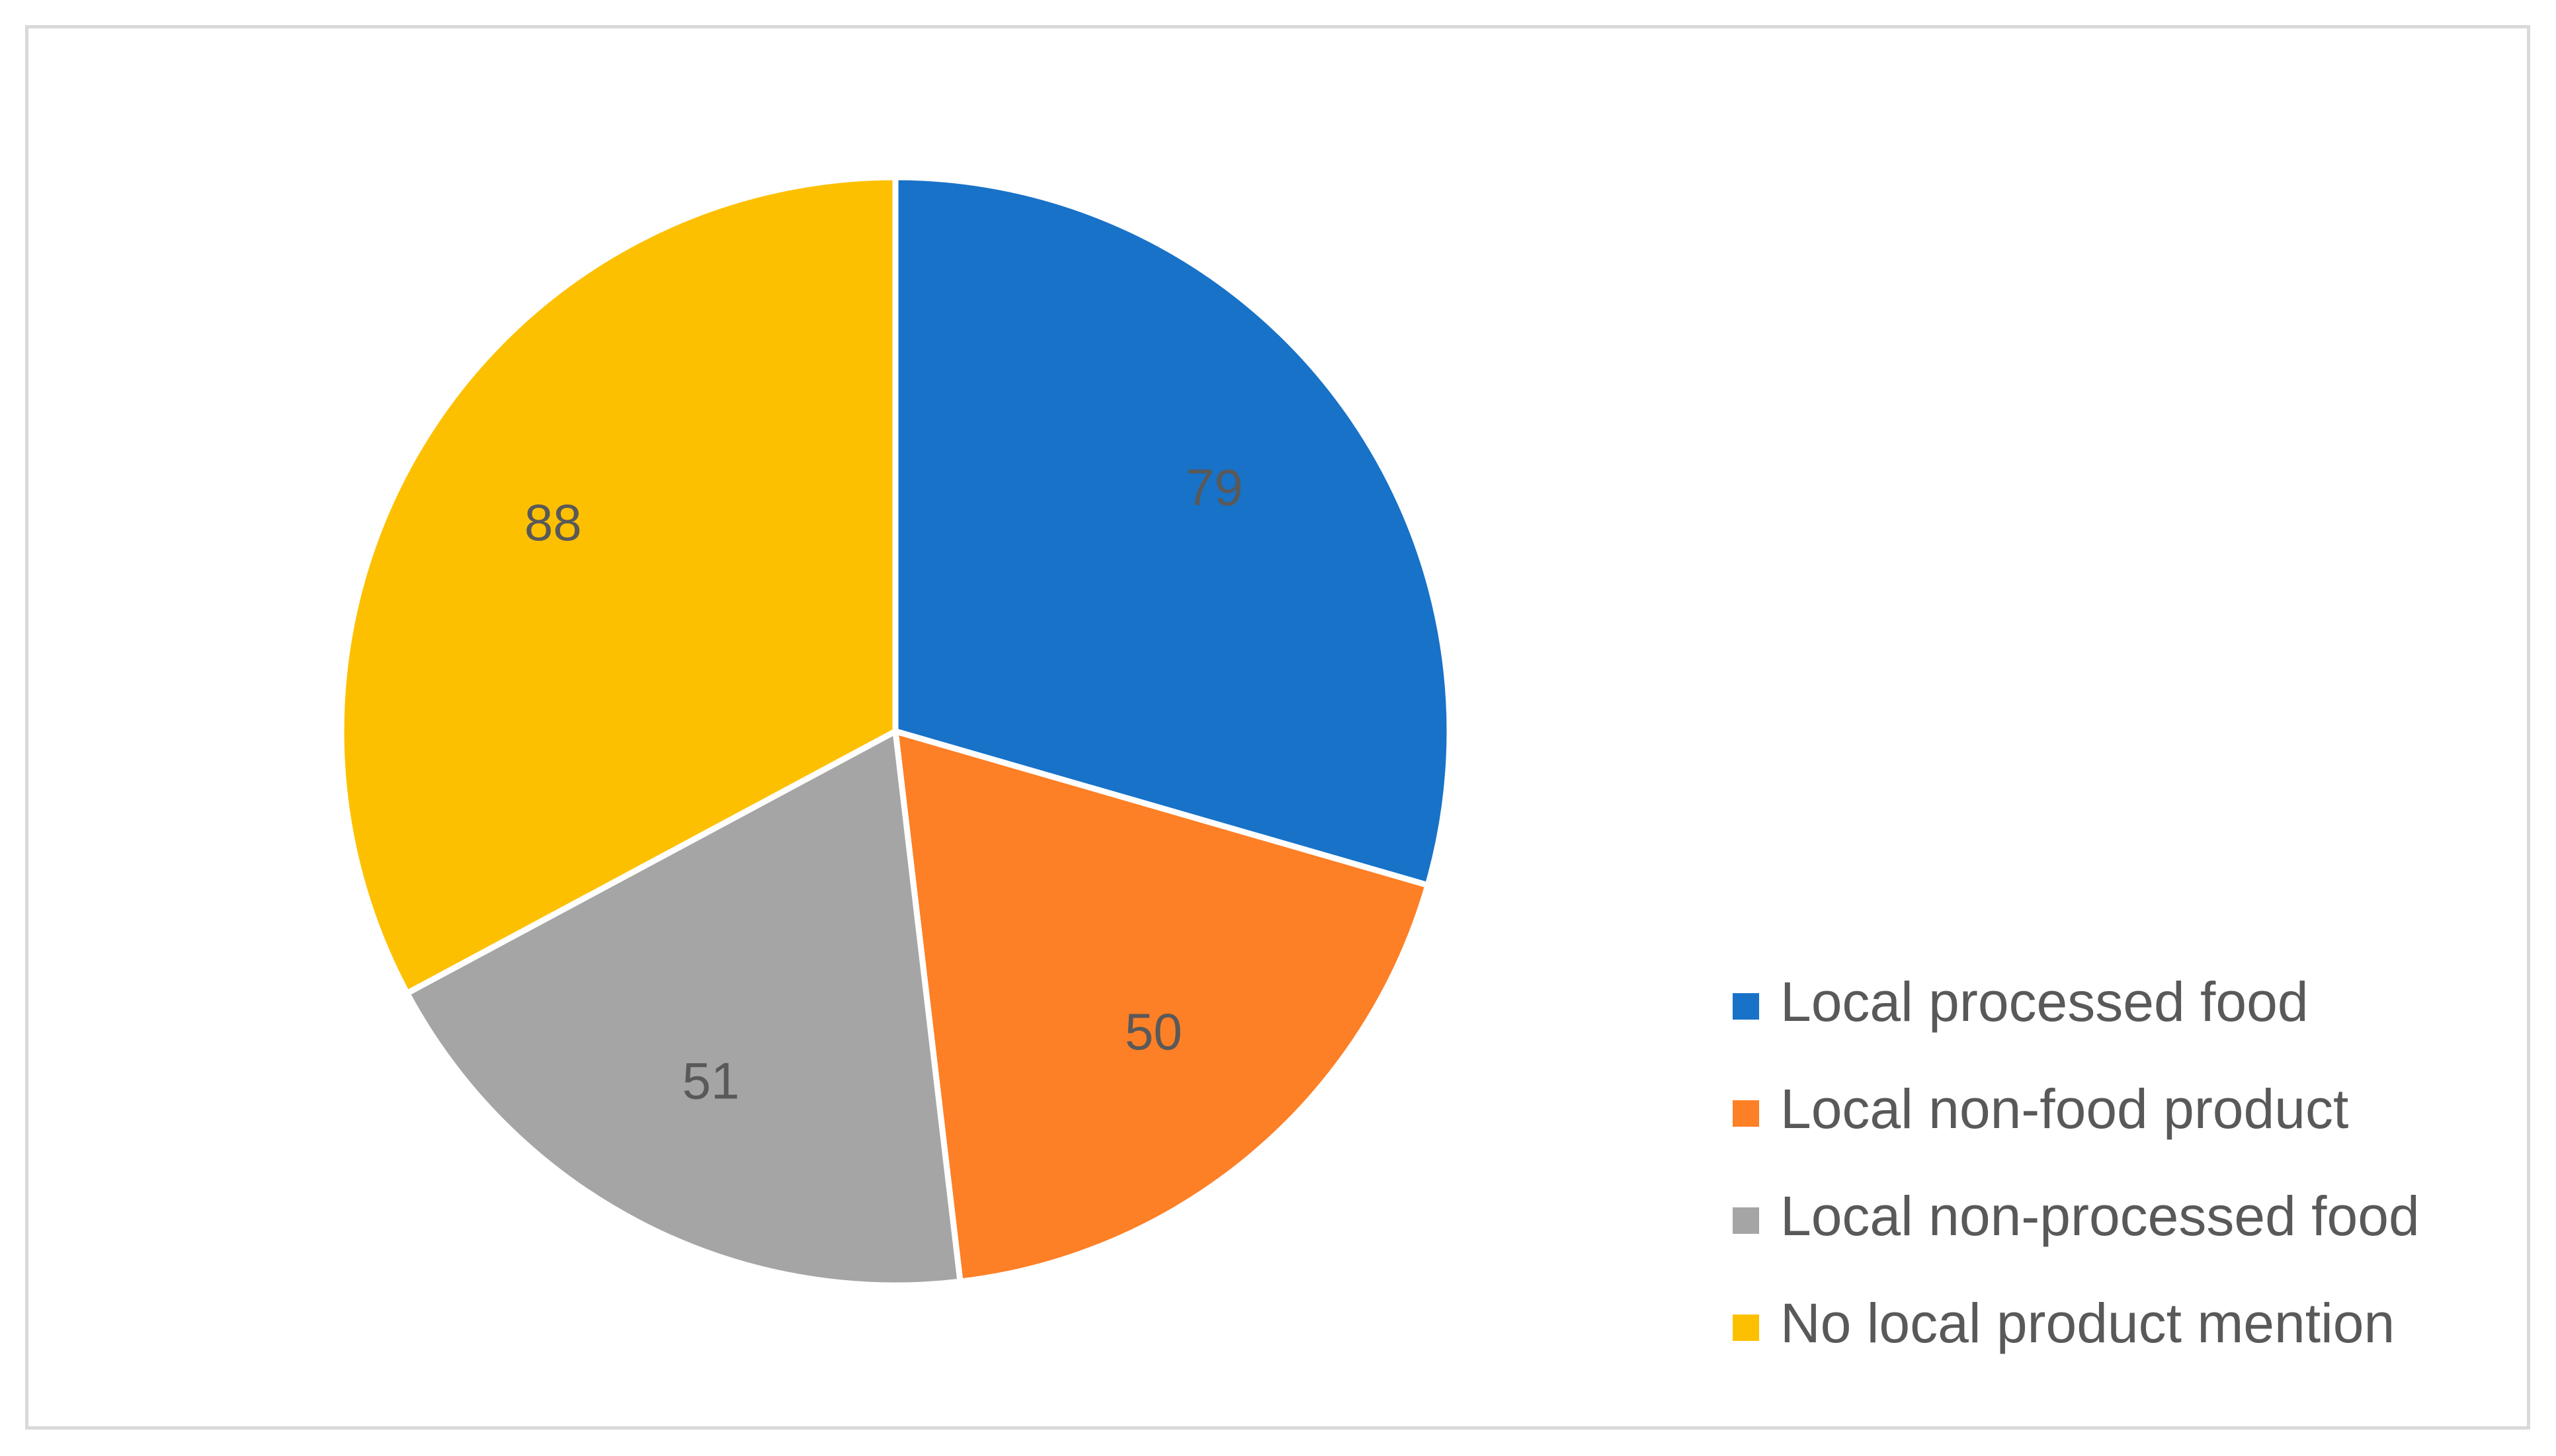  I want to click on legend-item-local-processed-food: Local processed food, so click(2021, 1002).